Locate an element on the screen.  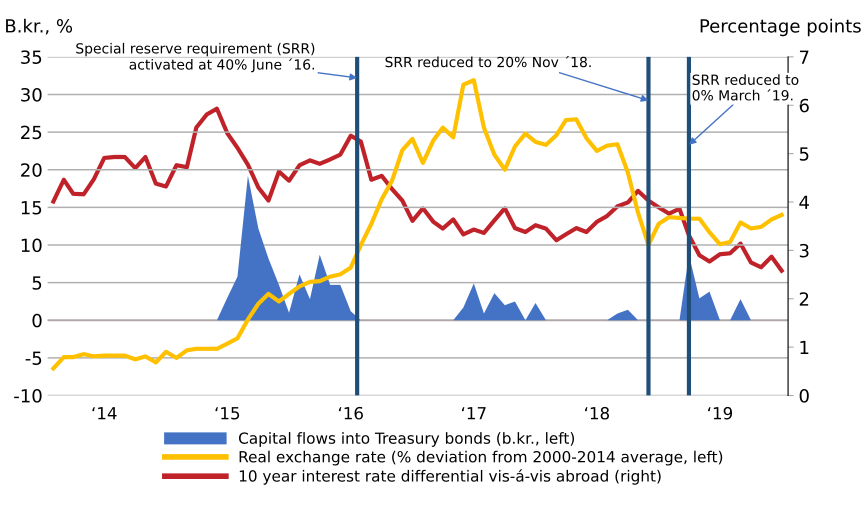
y2-axis-title: Percentage points is located at coordinates (780, 27).